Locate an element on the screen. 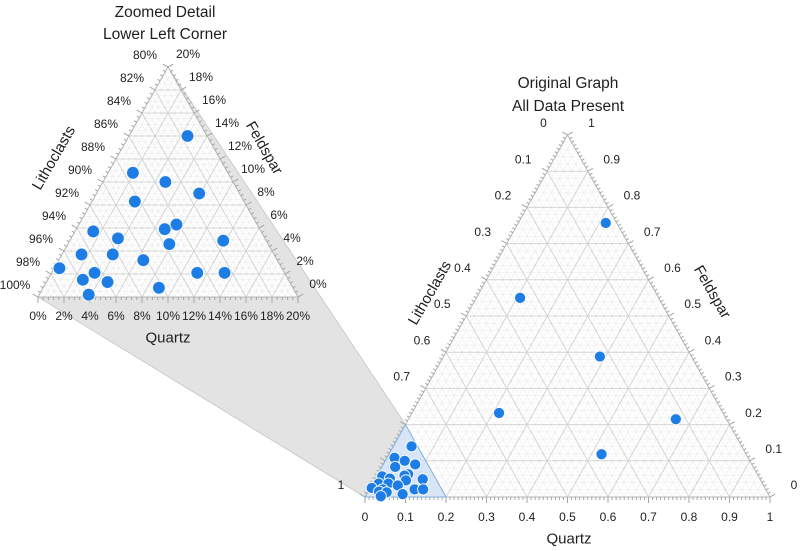  tick-label: 0.4 is located at coordinates (527, 517).